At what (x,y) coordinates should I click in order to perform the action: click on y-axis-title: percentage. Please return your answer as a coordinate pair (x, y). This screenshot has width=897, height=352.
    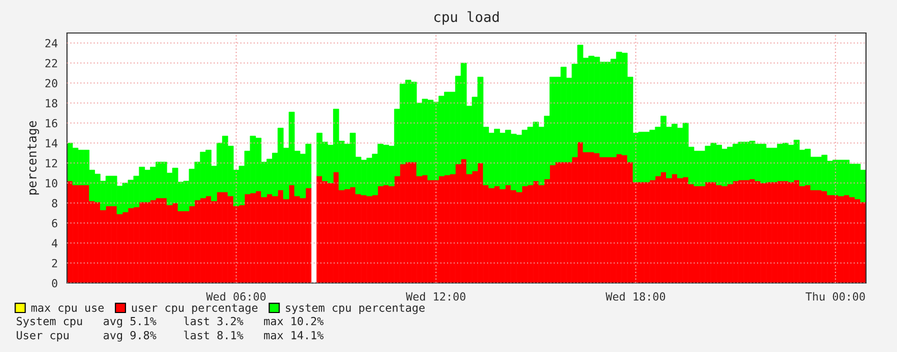
    Looking at the image, I should click on (34, 157).